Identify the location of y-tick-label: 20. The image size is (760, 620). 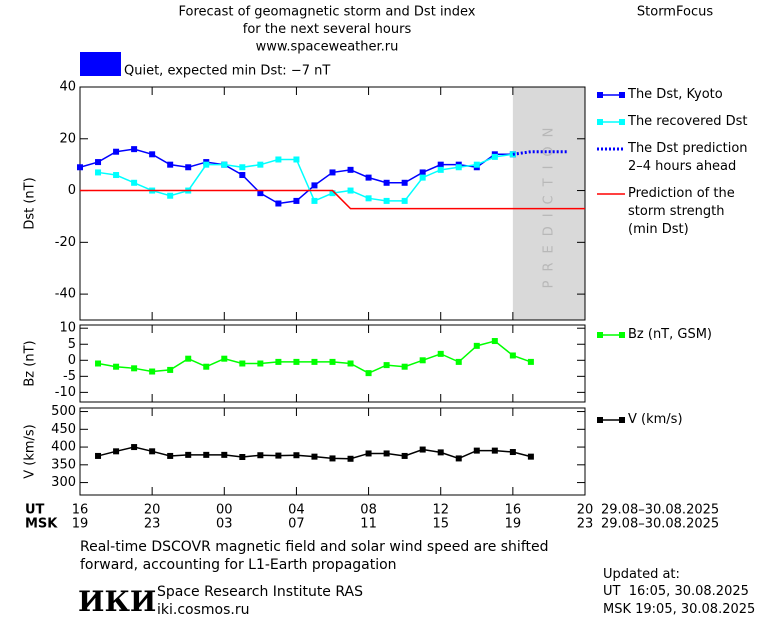
(67, 138).